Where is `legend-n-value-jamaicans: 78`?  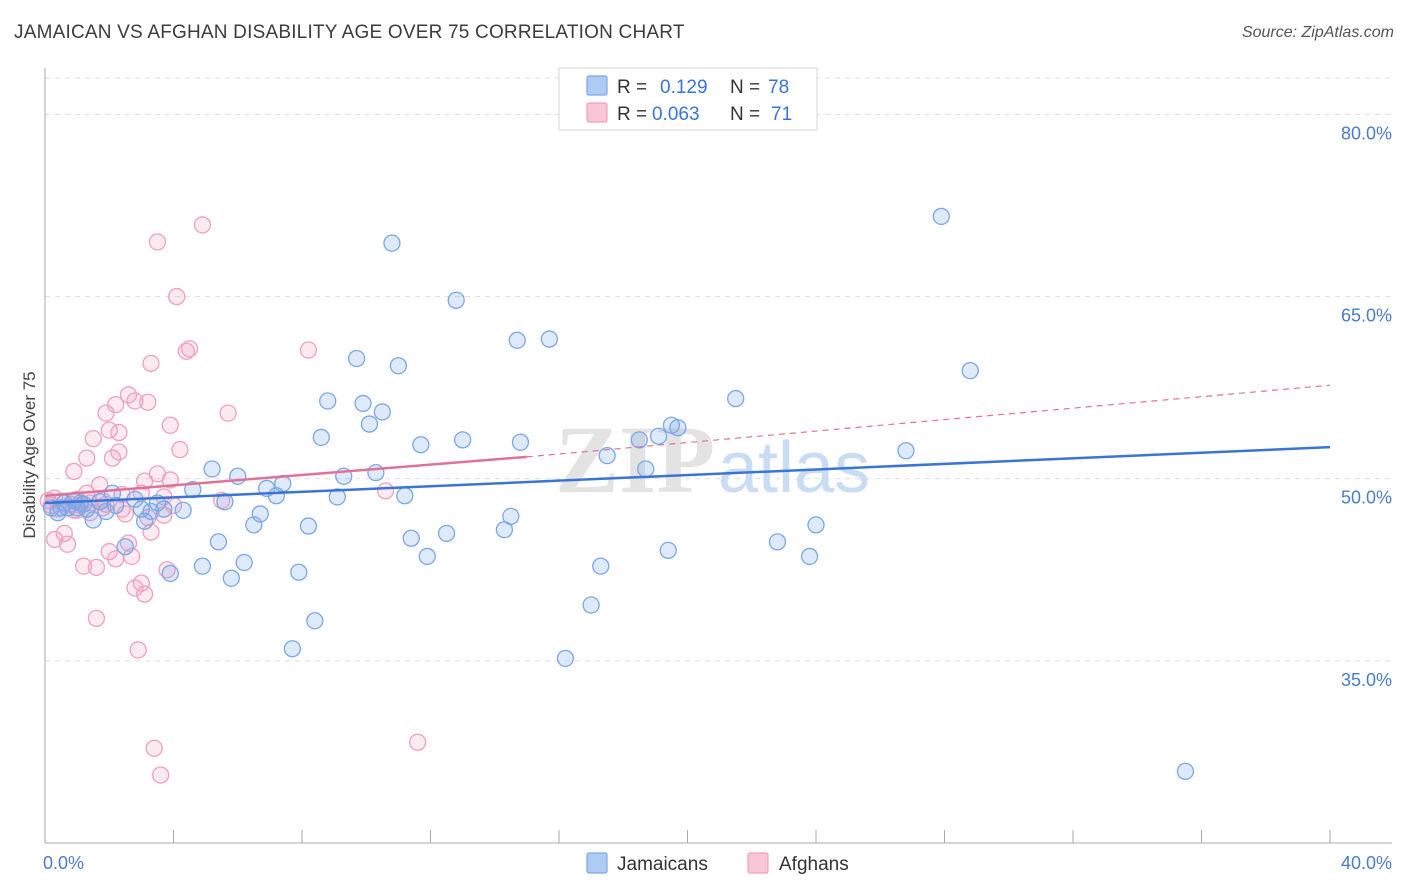 legend-n-value-jamaicans: 78 is located at coordinates (778, 87).